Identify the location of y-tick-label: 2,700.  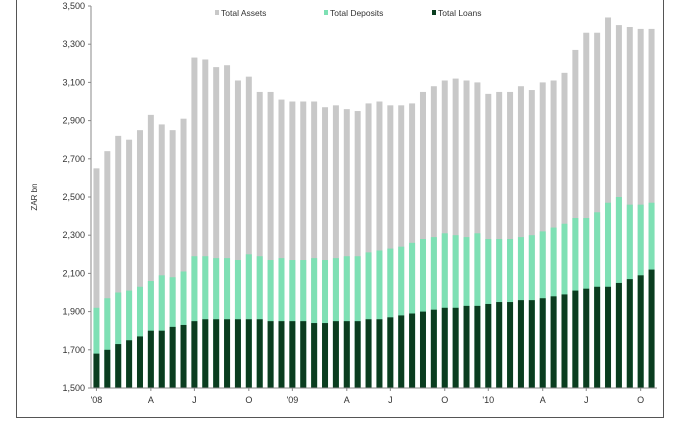
(73, 159).